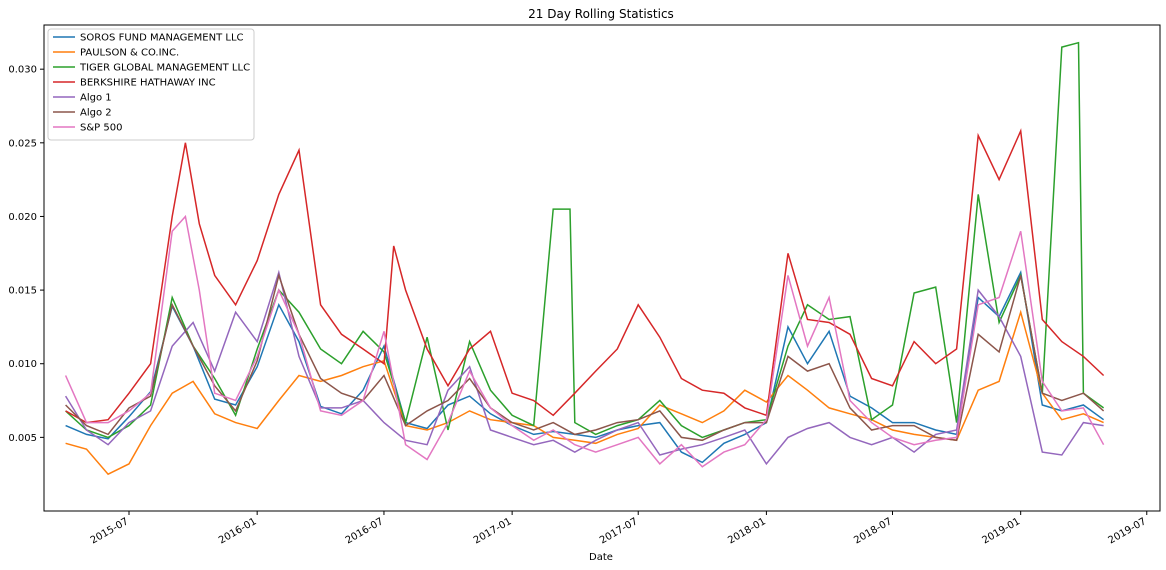 This screenshot has height=570, width=1166. I want to click on x-axis-label: Date, so click(601, 557).